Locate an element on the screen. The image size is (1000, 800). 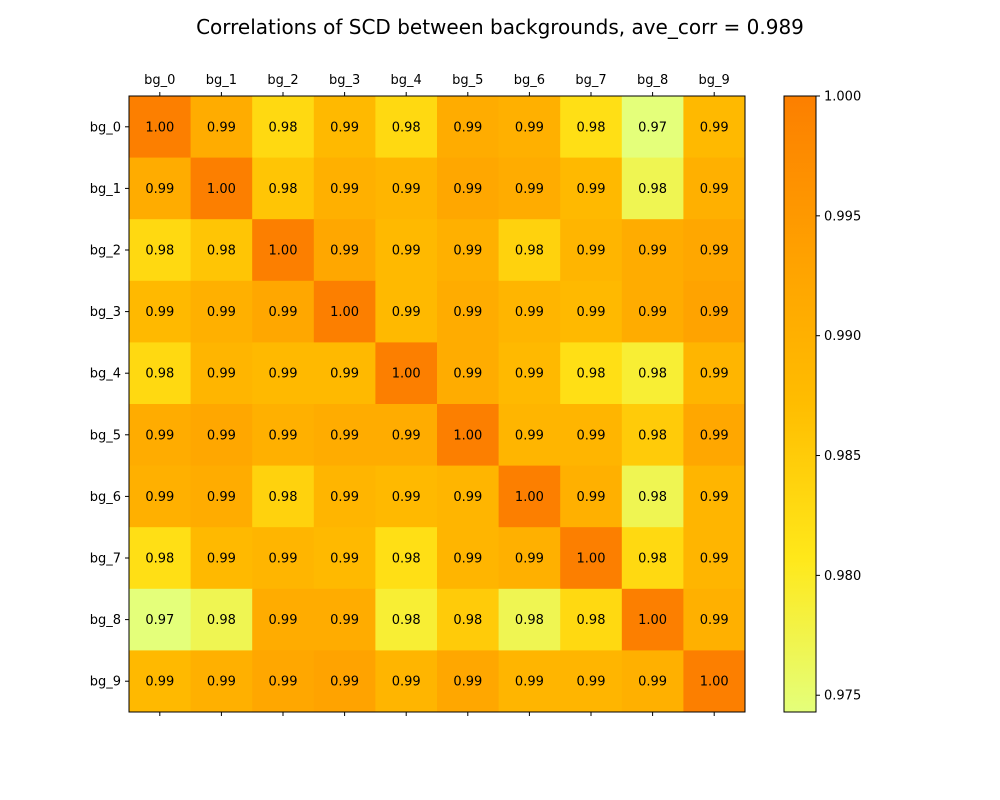
y-tick-label: bg_3 is located at coordinates (105, 312).